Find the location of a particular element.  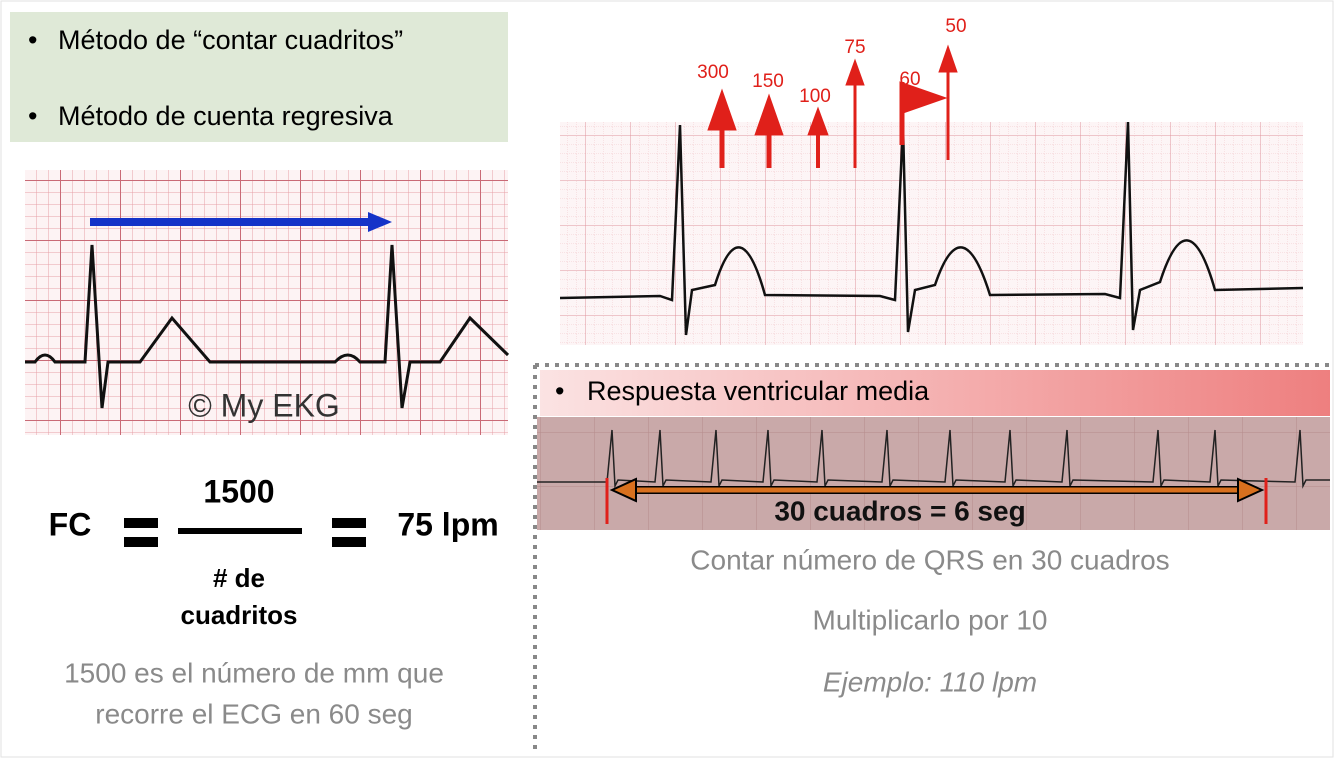

formula-lhs: FC is located at coordinates (70, 524).